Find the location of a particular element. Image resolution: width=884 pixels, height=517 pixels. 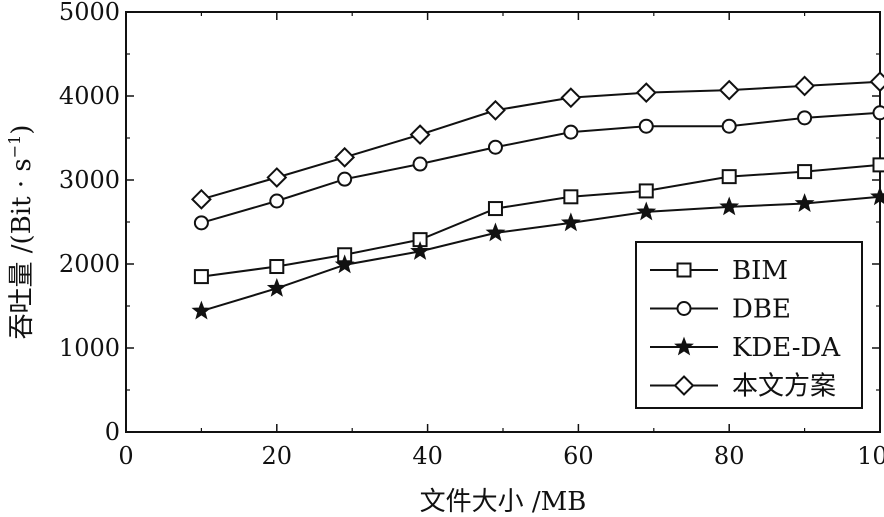

y-tick-label: 3000 is located at coordinates (89, 180).